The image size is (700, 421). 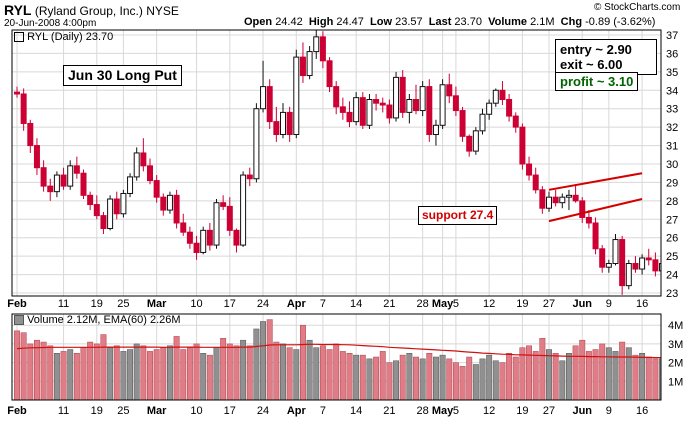 What do you see at coordinates (423, 304) in the screenshot?
I see `date-label: 28` at bounding box center [423, 304].